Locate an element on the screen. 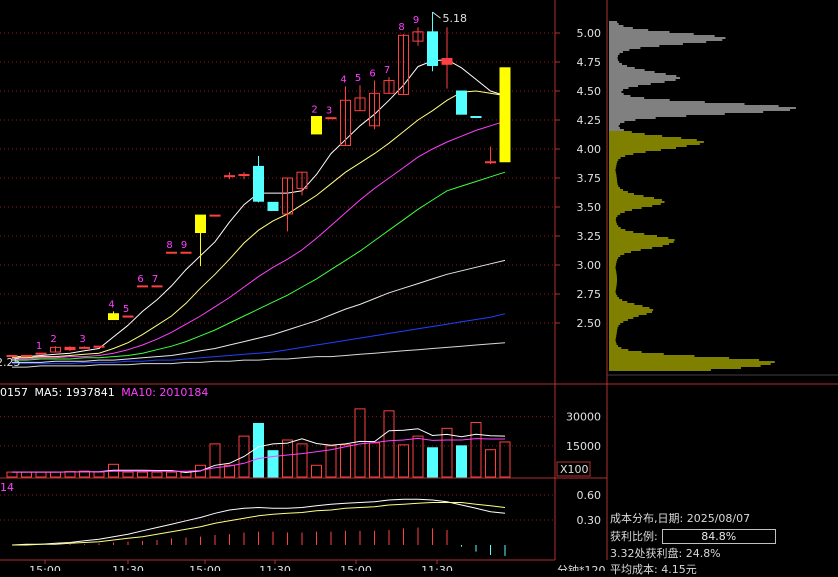 The width and height of the screenshot is (838, 577). macd-panel: 0.60 0.30 is located at coordinates (300, 522).